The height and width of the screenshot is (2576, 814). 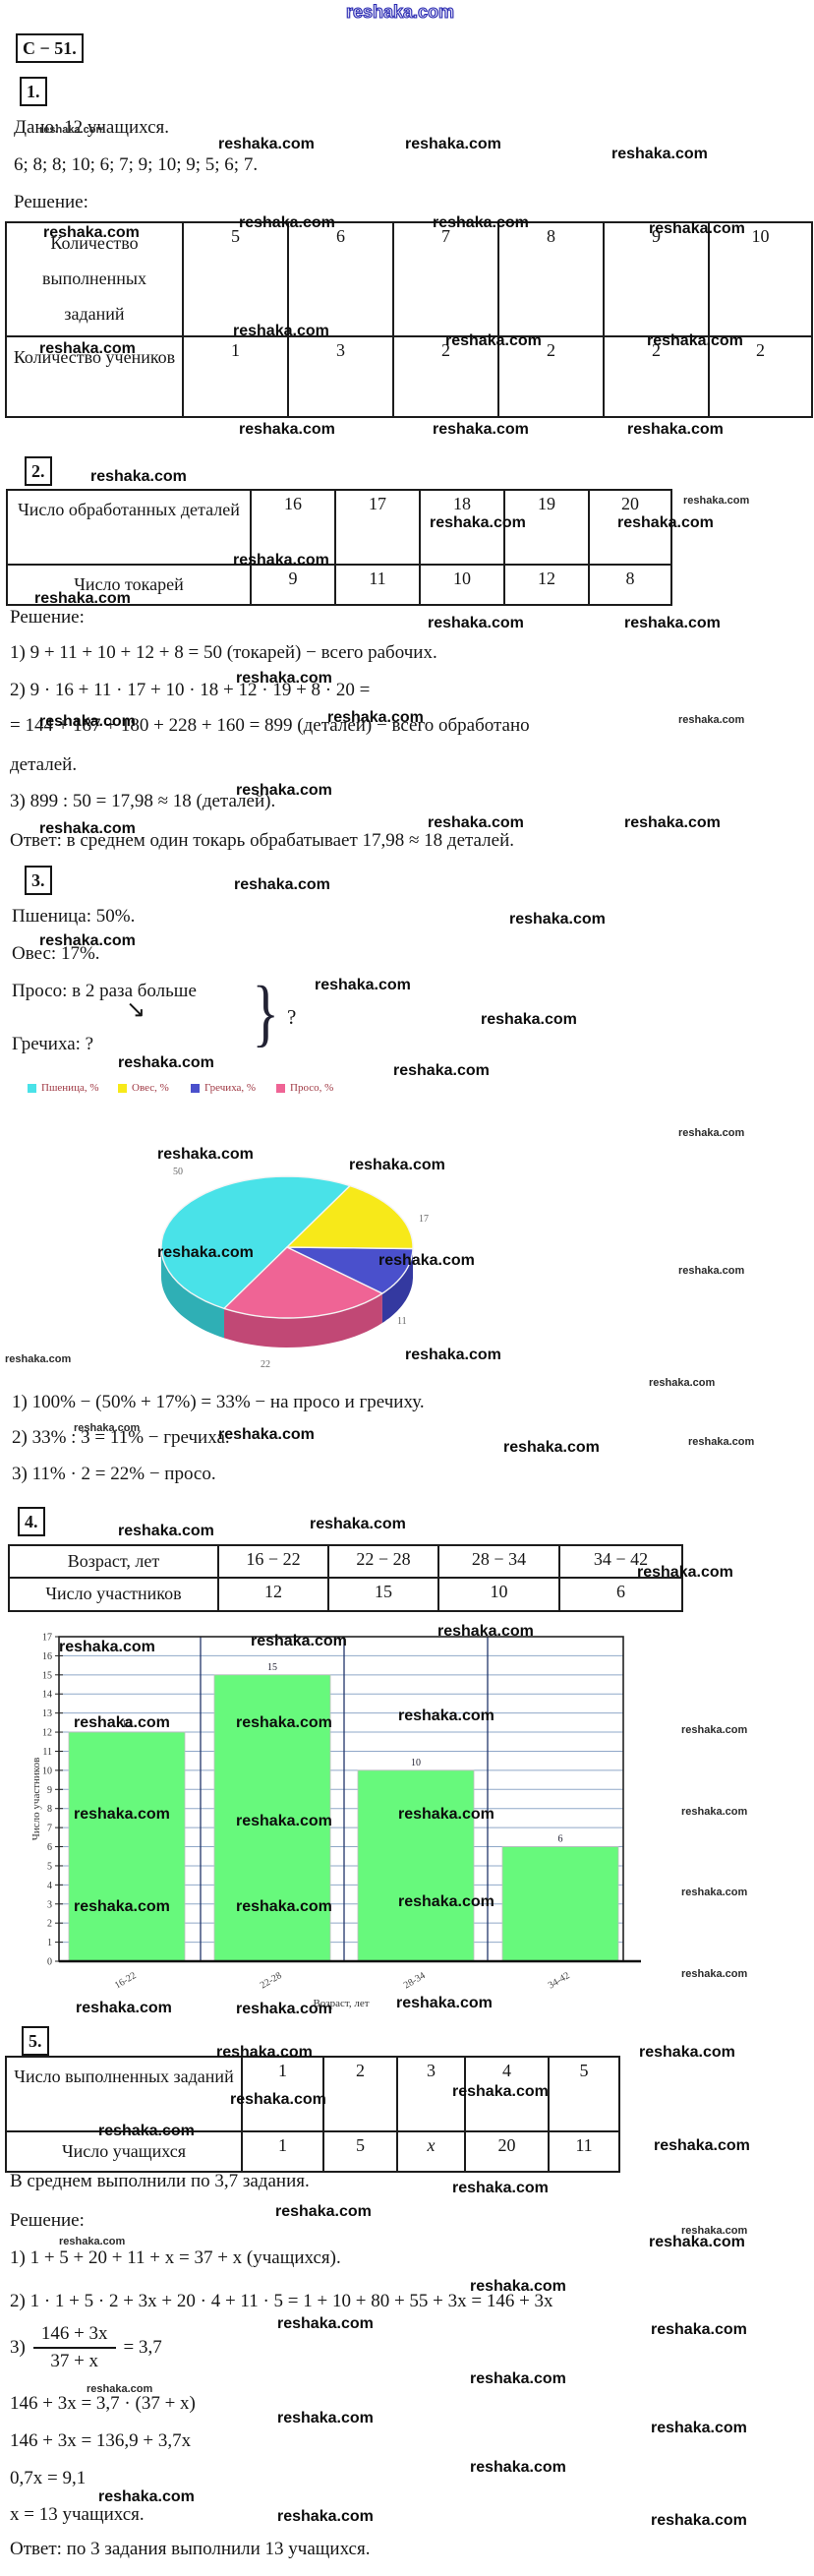 What do you see at coordinates (341, 279) in the screenshot?
I see `table-cell: 6` at bounding box center [341, 279].